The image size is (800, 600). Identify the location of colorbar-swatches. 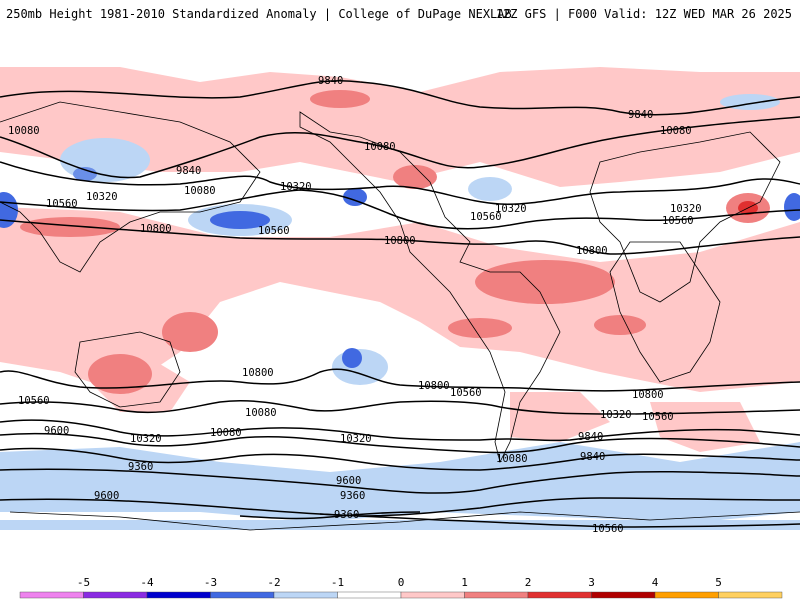
(401, 595).